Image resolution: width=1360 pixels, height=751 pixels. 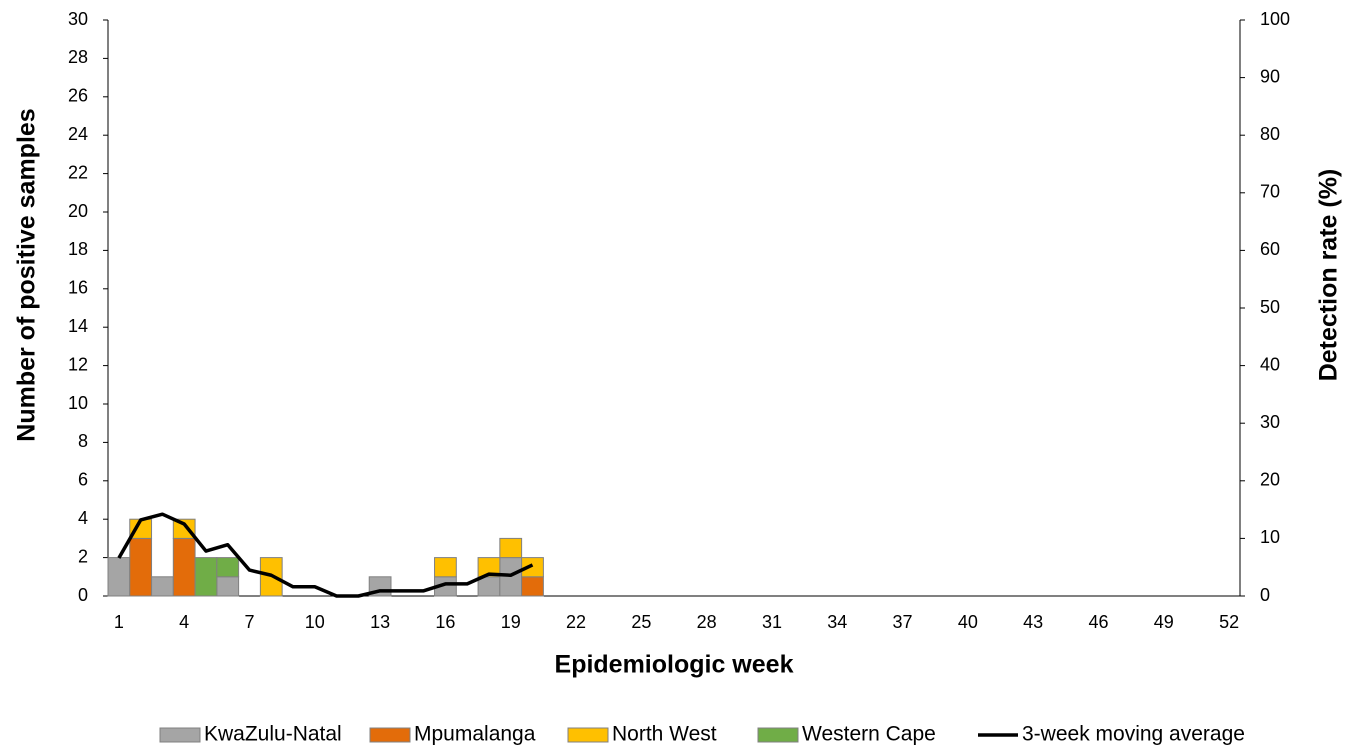 What do you see at coordinates (707, 622) in the screenshot?
I see `x-tick-label: 28` at bounding box center [707, 622].